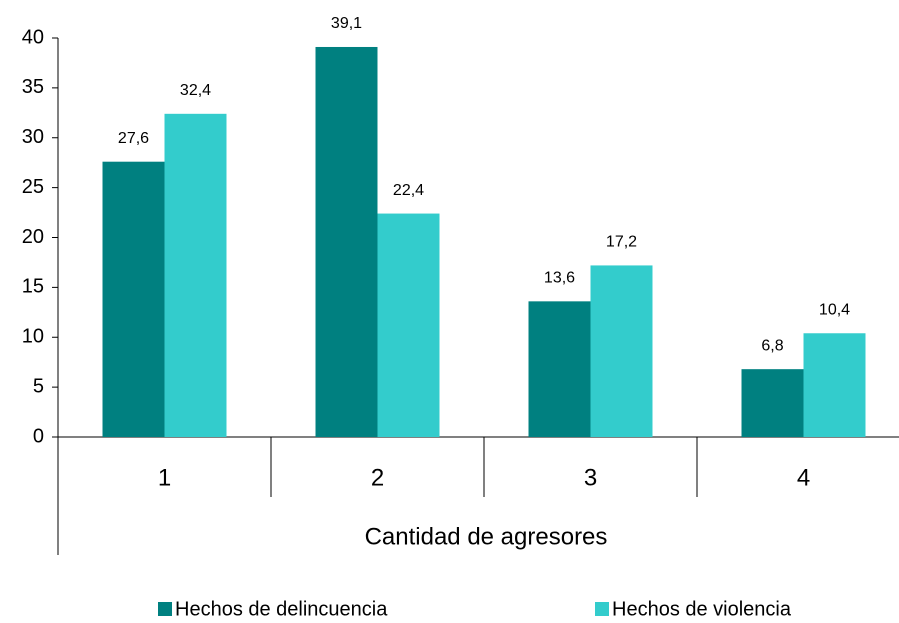 The height and width of the screenshot is (623, 899). What do you see at coordinates (38, 436) in the screenshot?
I see `y-tick-label: 0` at bounding box center [38, 436].